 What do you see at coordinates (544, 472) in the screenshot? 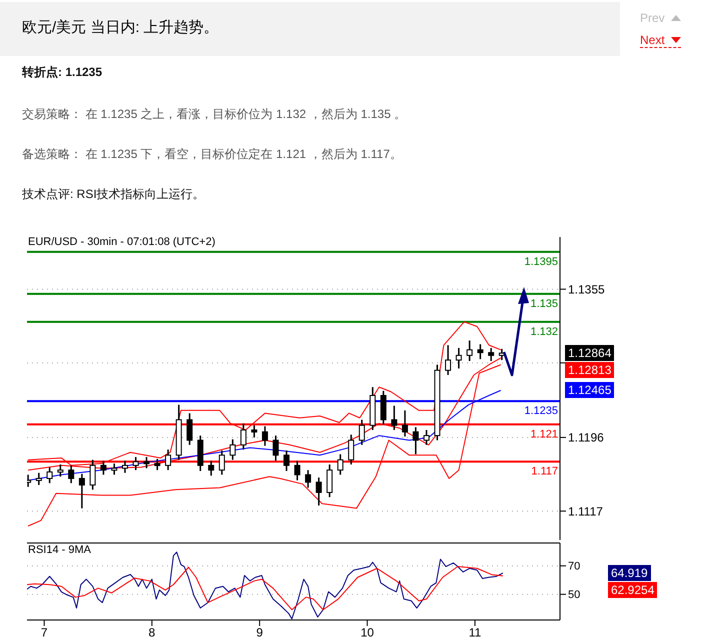
I see `ref-line-label: 1.117` at bounding box center [544, 472].